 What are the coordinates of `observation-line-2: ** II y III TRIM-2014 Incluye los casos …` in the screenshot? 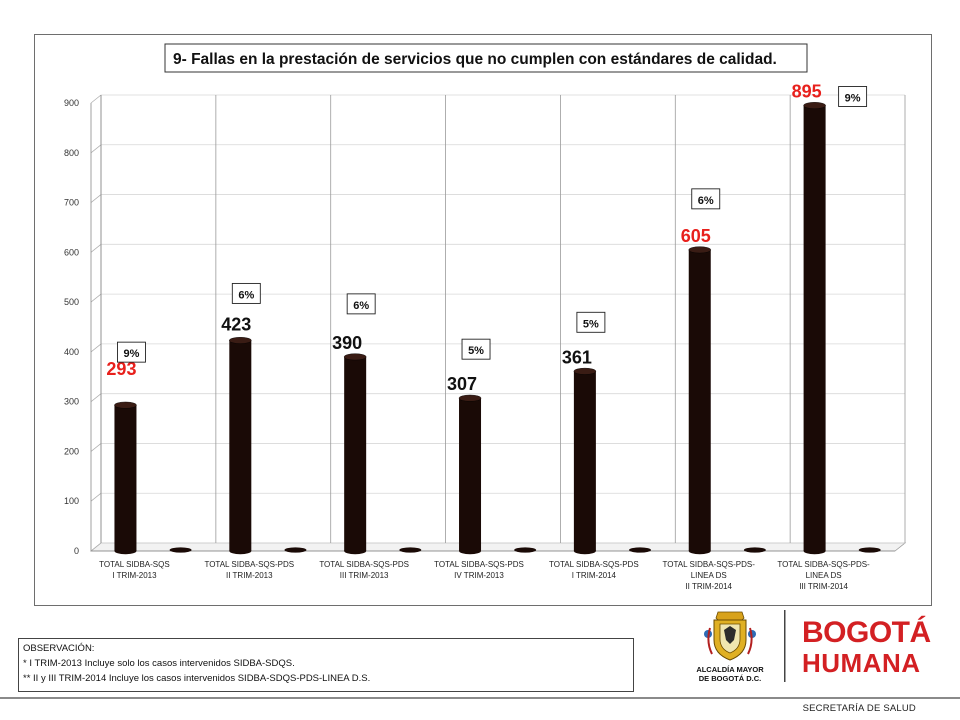 It's located at (197, 678).